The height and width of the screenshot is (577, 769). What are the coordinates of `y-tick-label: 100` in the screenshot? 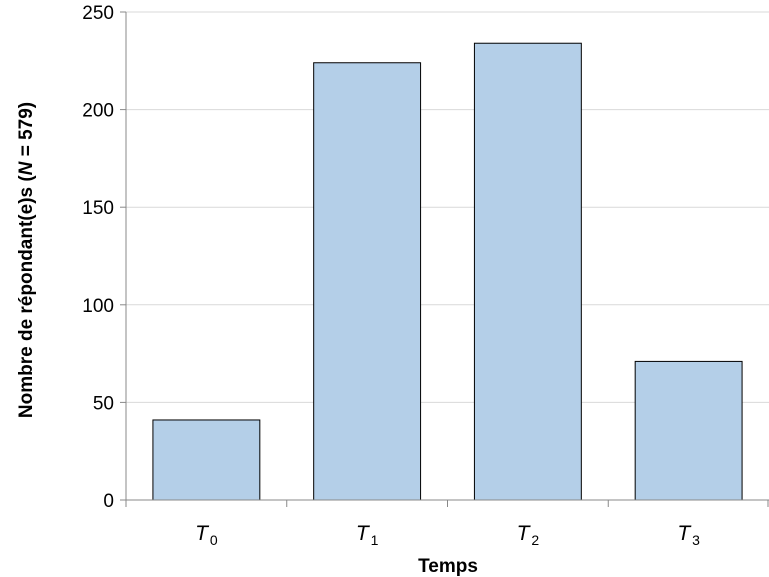 It's located at (98, 306).